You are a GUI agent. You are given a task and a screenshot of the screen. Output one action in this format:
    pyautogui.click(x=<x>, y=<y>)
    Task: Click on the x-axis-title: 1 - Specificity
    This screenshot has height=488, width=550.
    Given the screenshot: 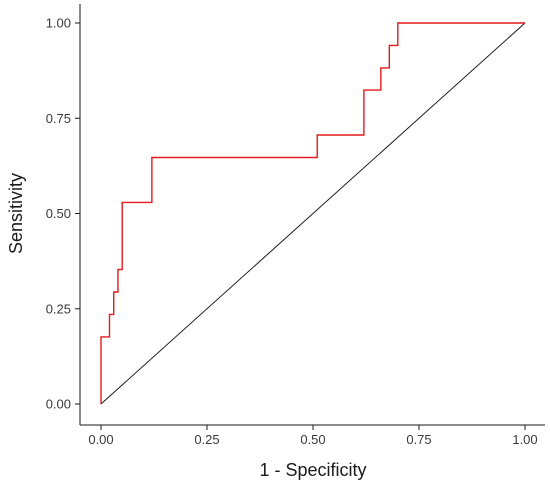 What is the action you would take?
    pyautogui.click(x=312, y=470)
    